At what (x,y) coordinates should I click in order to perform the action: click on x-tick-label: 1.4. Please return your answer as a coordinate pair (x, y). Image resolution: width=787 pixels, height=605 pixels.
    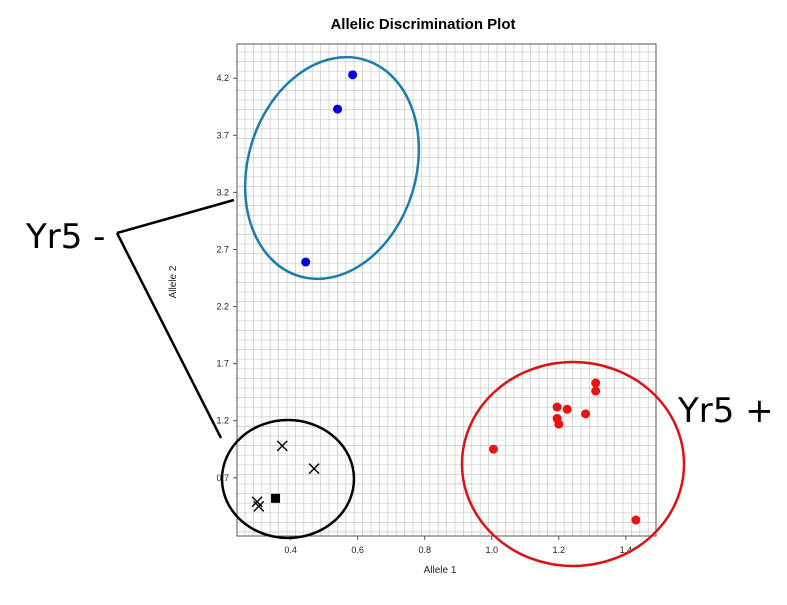
    Looking at the image, I should click on (626, 550).